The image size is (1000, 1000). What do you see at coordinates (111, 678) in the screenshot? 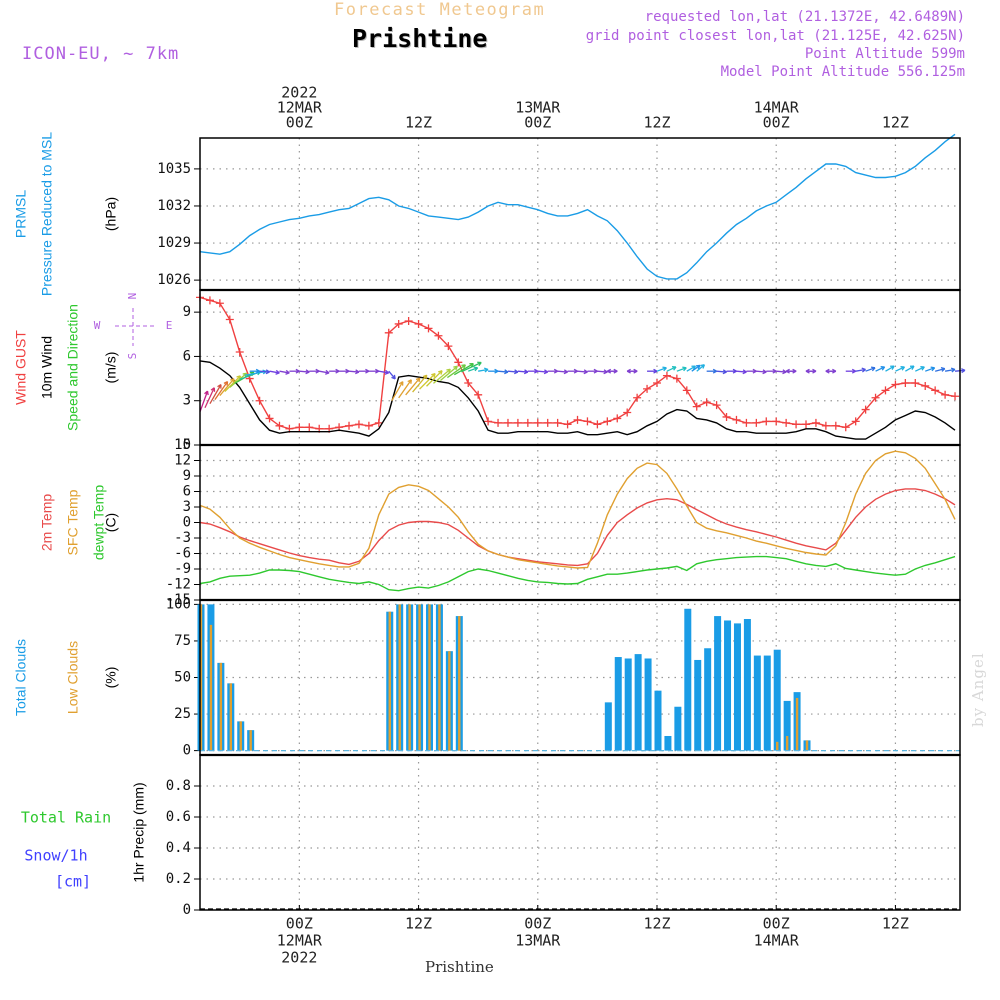
I see `clouds-unit-label: (%)` at bounding box center [111, 678].